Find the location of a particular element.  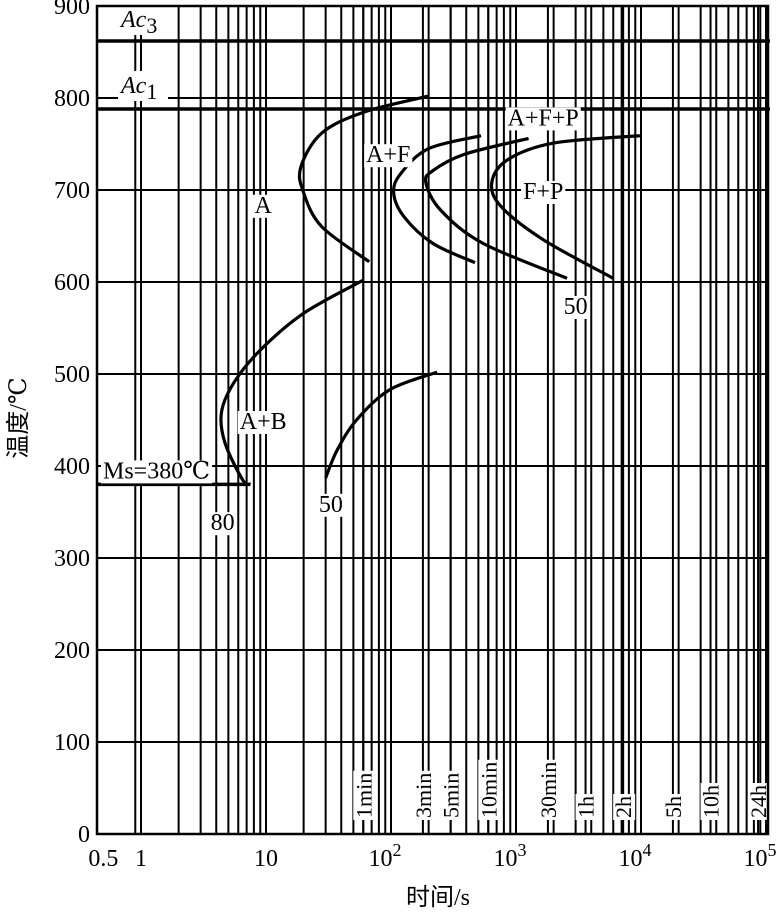

x-tick-label: 1 is located at coordinates (141, 859).